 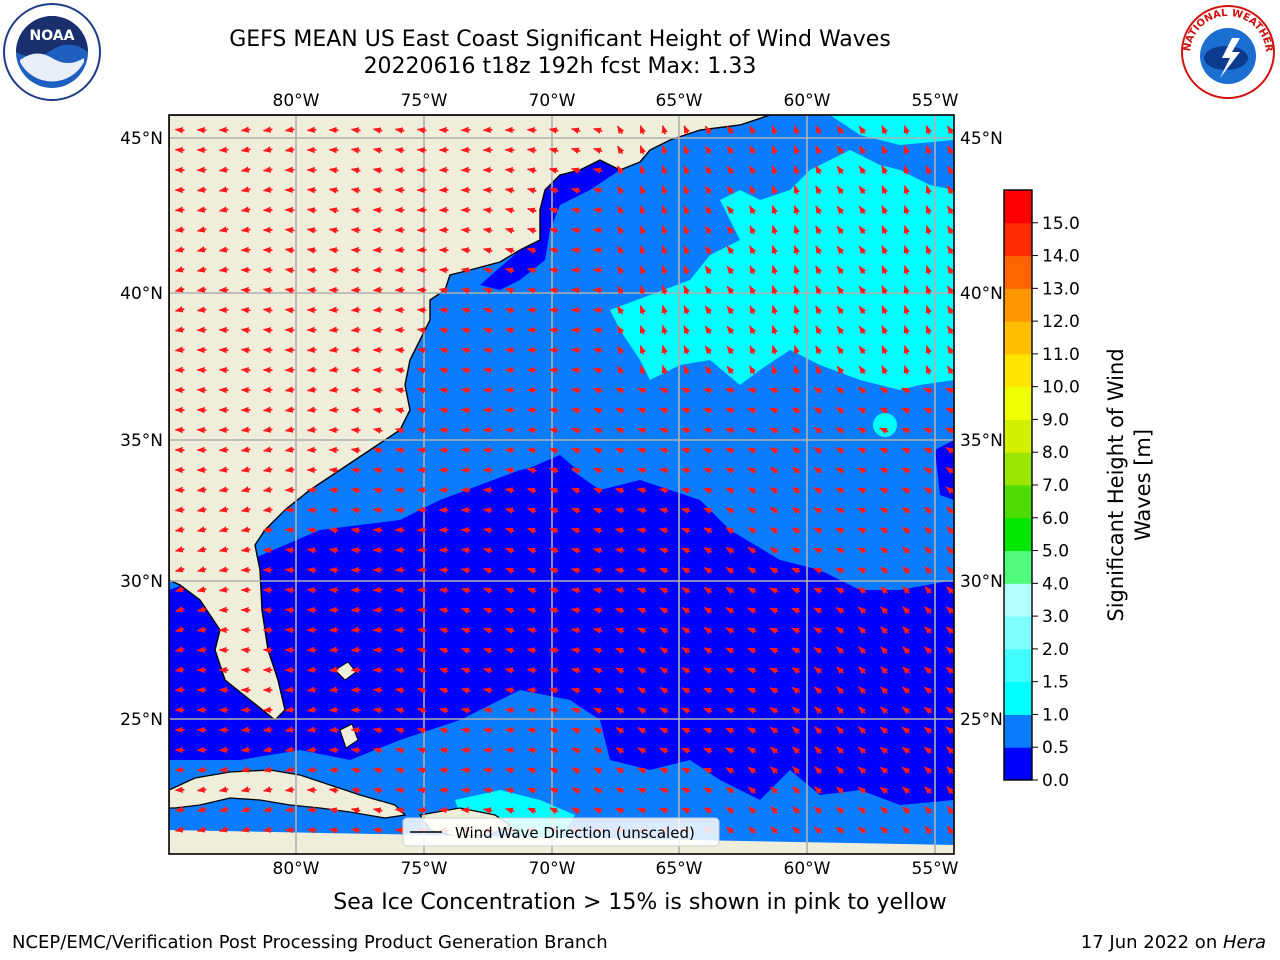 I want to click on lon-label-top: 75°W, so click(x=424, y=101).